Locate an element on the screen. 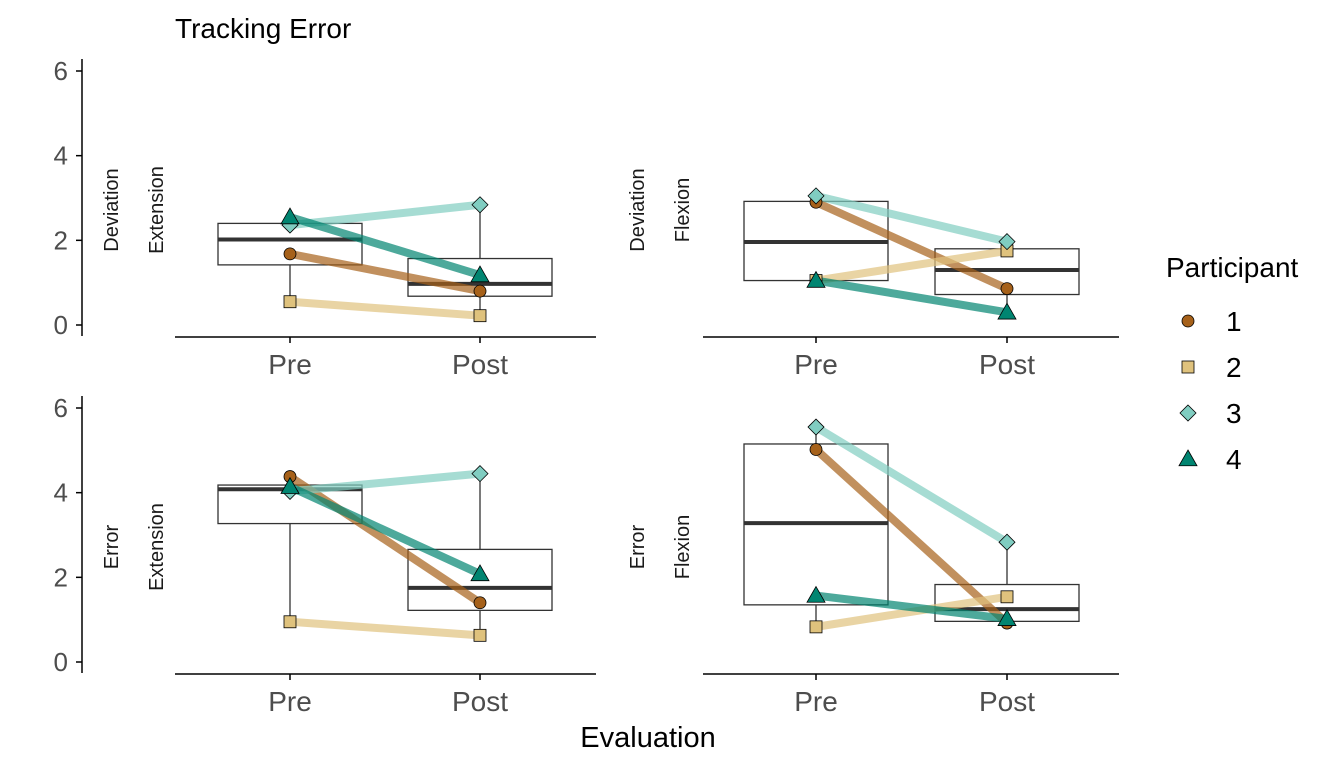 This screenshot has width=1344, height=768. boxplot-post is located at coordinates (480, 554).